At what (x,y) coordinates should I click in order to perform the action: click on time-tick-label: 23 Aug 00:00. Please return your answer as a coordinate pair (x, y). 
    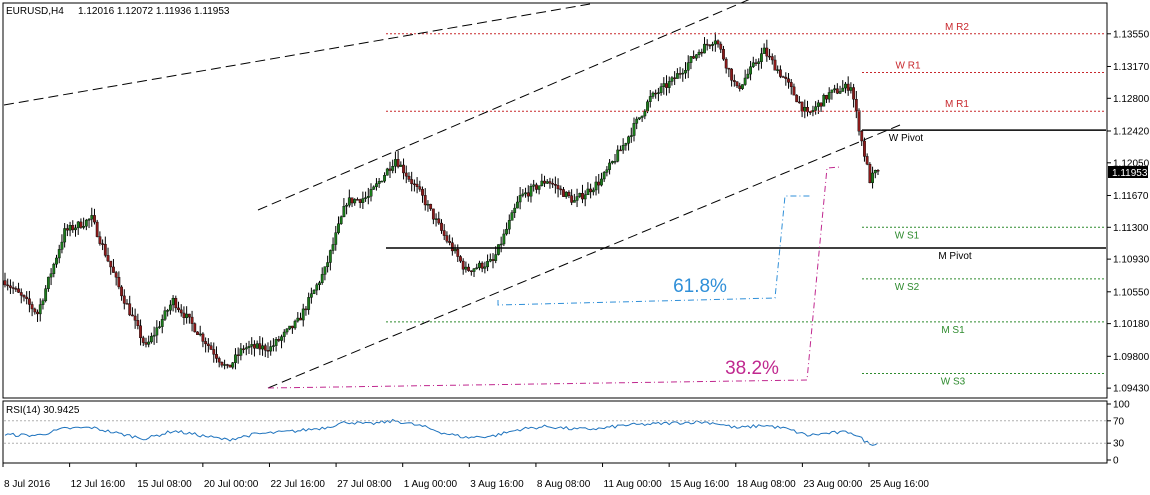
    Looking at the image, I should click on (832, 484).